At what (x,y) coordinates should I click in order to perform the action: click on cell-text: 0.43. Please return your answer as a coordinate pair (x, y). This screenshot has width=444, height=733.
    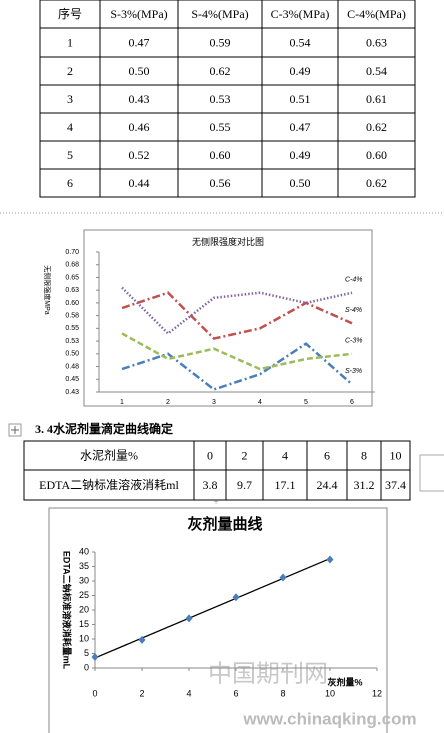
    Looking at the image, I should click on (139, 99).